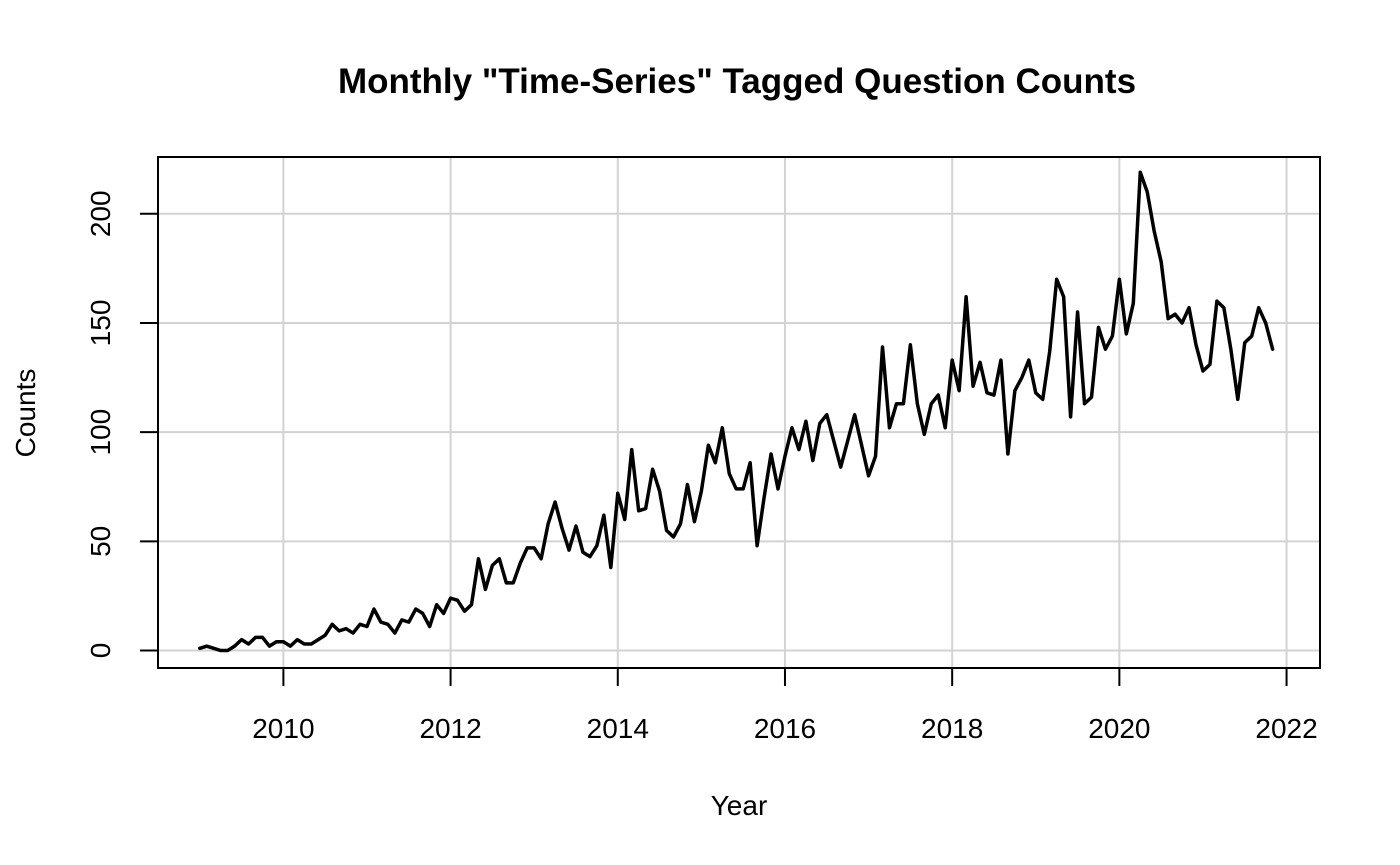  What do you see at coordinates (100, 432) in the screenshot?
I see `y-tick-label: 100` at bounding box center [100, 432].